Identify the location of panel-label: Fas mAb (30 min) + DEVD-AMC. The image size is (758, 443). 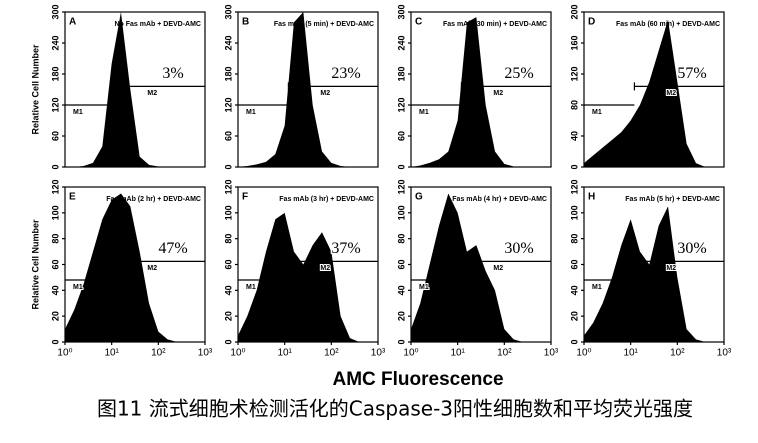
(495, 24).